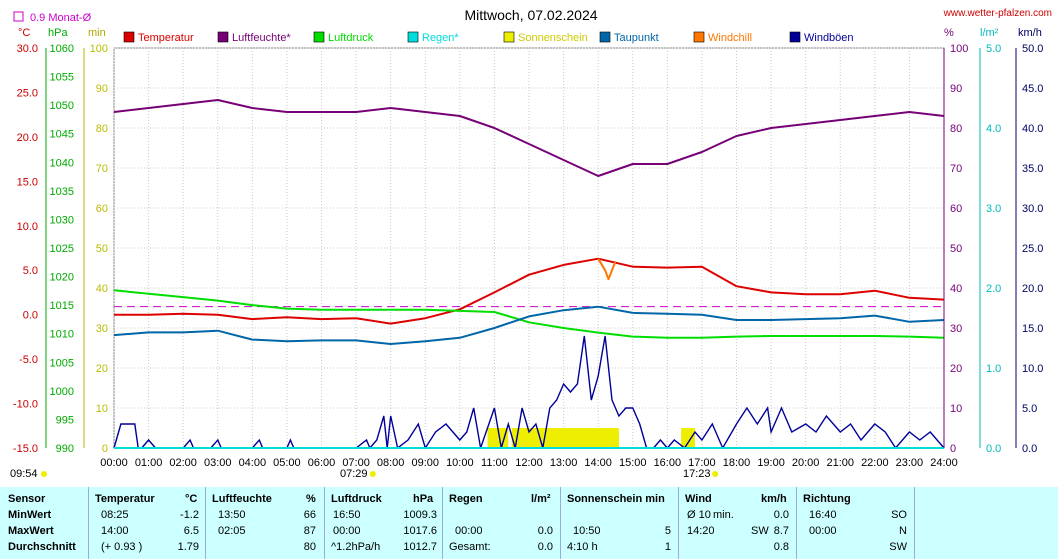  What do you see at coordinates (956, 329) in the screenshot?
I see `y-tick-humidity: 30` at bounding box center [956, 329].